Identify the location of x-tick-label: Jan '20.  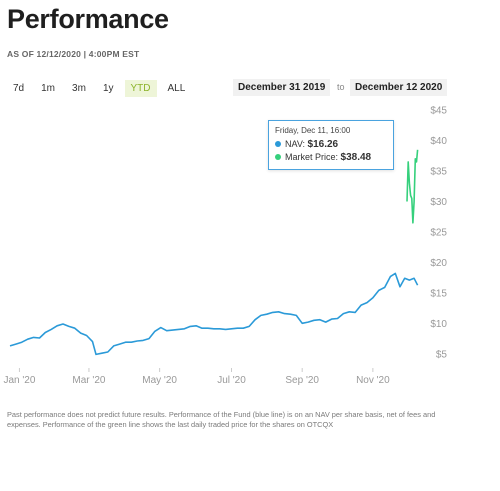
(19, 380).